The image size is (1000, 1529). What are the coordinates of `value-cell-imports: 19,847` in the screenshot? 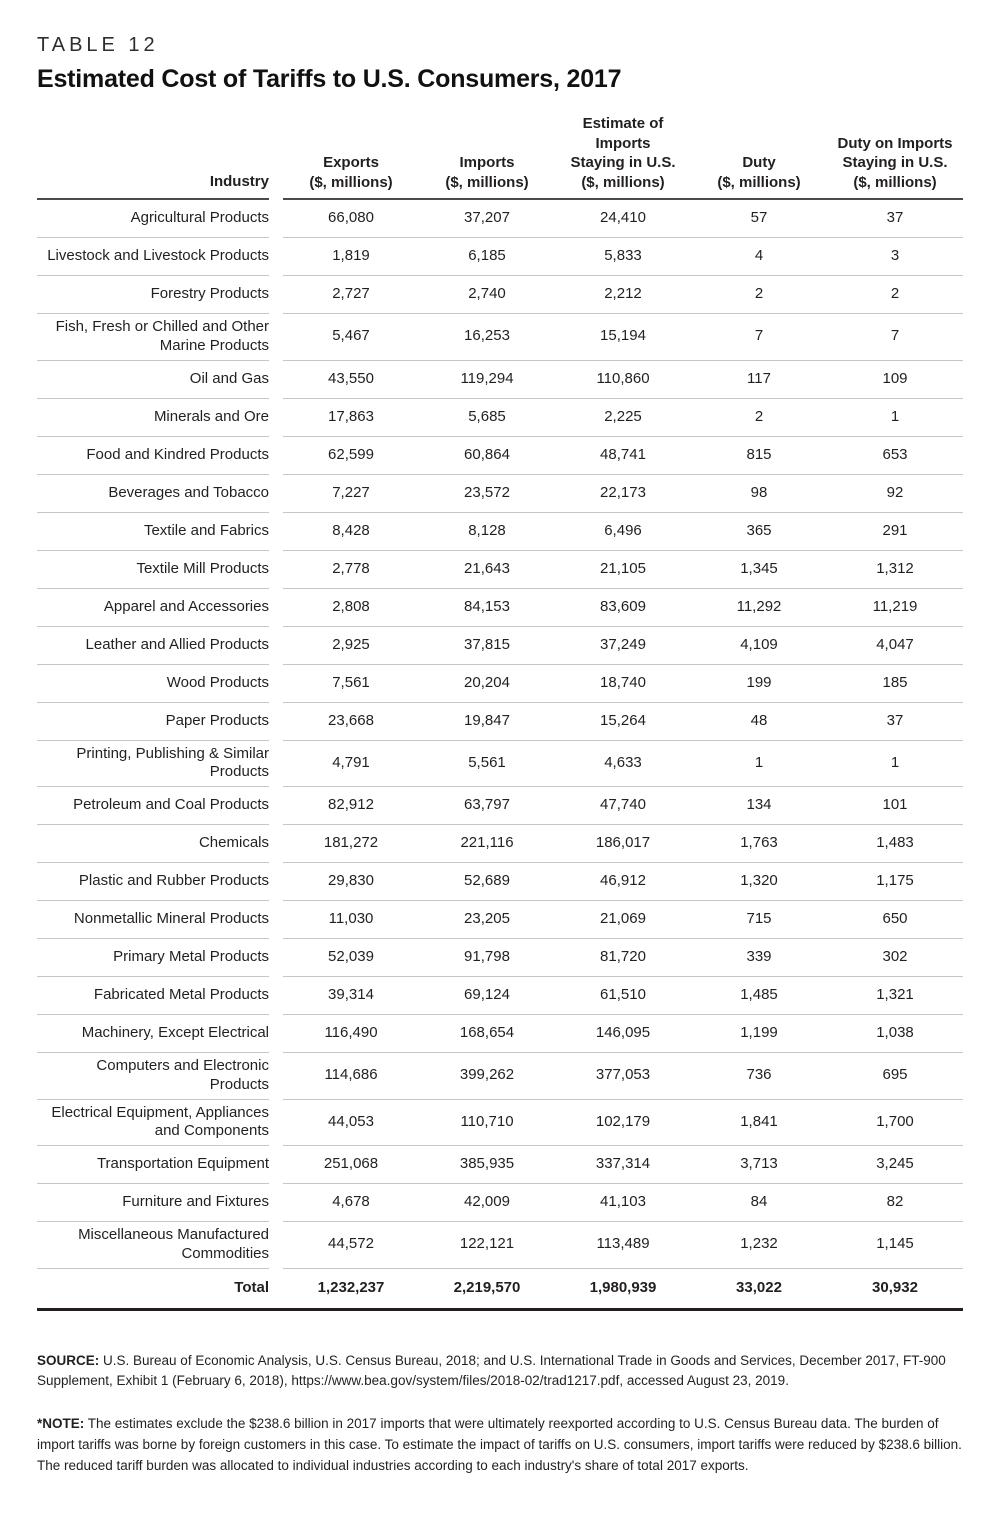 It's located at (487, 720).